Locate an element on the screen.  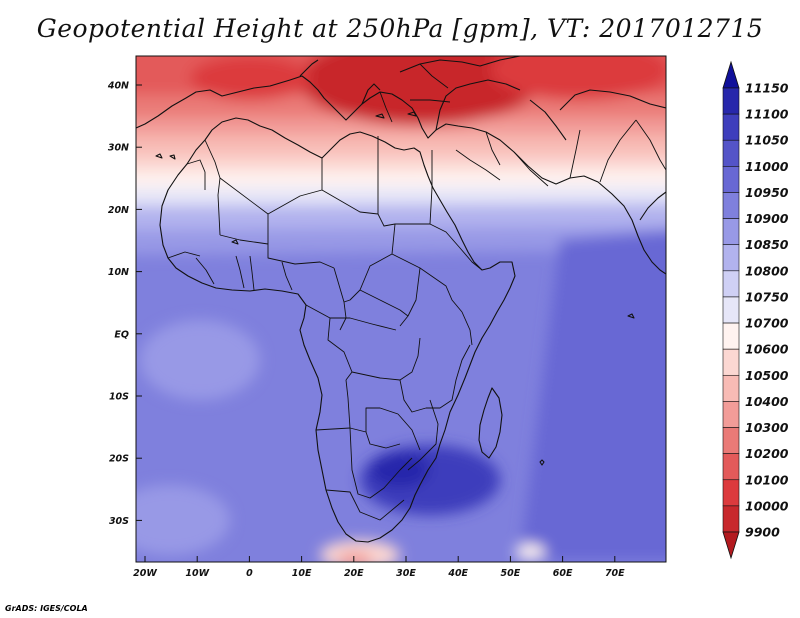
y-axis-labels: 40N 30N 20N 10N EQ 10S 20S 30S is located at coordinates (118, 304).